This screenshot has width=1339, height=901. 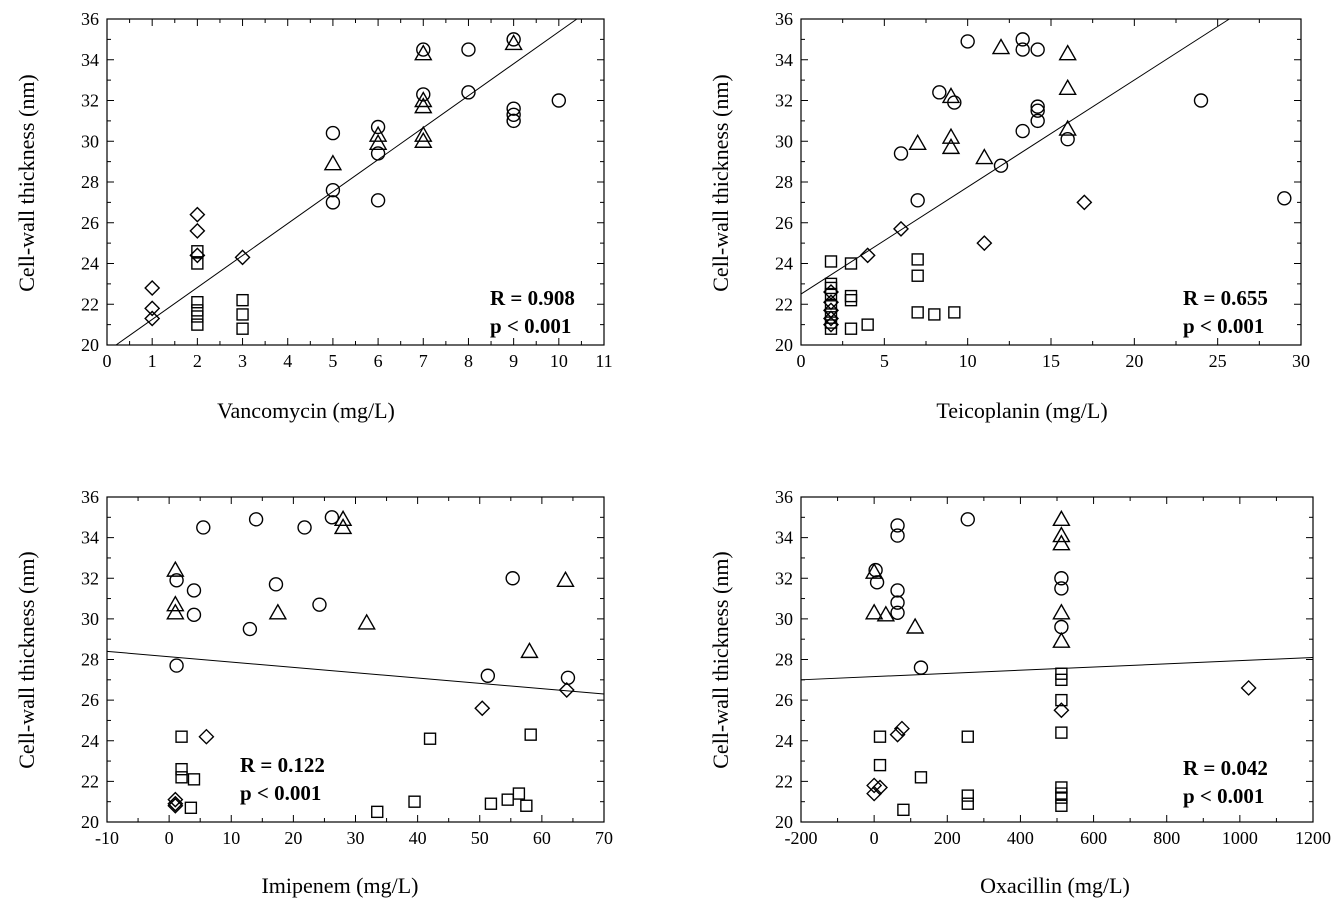 What do you see at coordinates (152, 361) in the screenshot?
I see `x-tick-label: 1` at bounding box center [152, 361].